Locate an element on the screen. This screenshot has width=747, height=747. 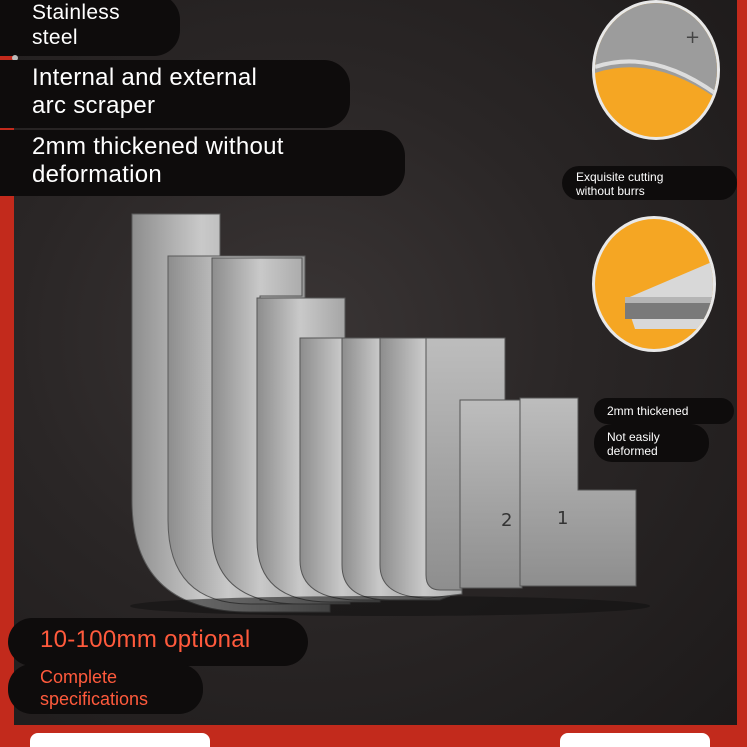
bottom-tab-left is located at coordinates (120, 740).